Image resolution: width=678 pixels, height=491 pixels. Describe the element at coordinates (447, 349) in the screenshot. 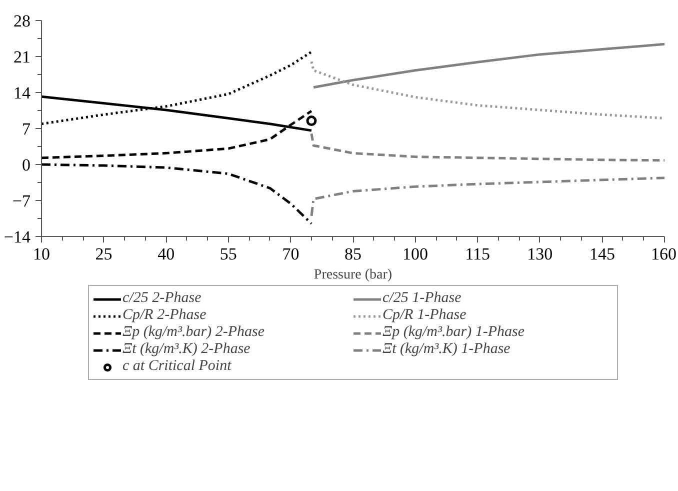

I see `legend-label: Ξt (kg/m³.K) 1-Phase` at that location.